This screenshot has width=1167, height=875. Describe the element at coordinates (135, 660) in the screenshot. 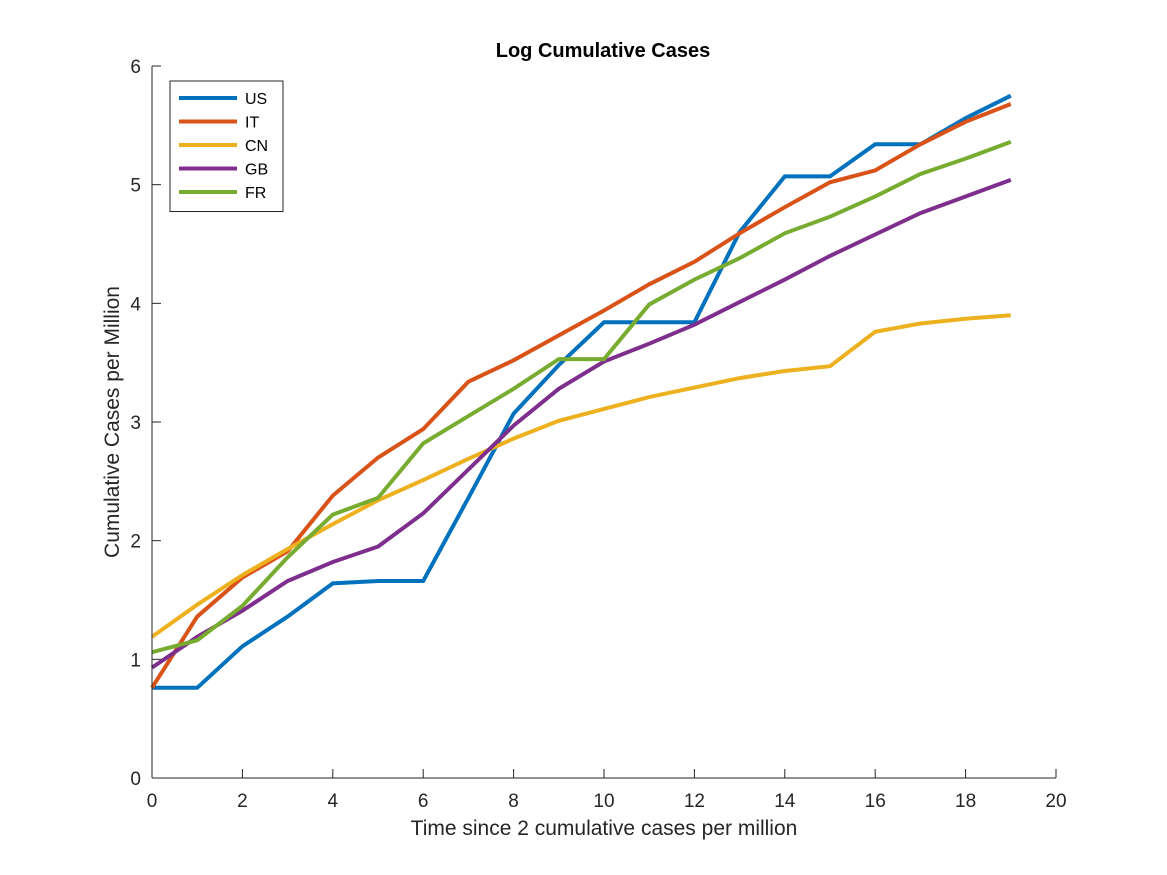

I see `y-tick-label: 1` at that location.